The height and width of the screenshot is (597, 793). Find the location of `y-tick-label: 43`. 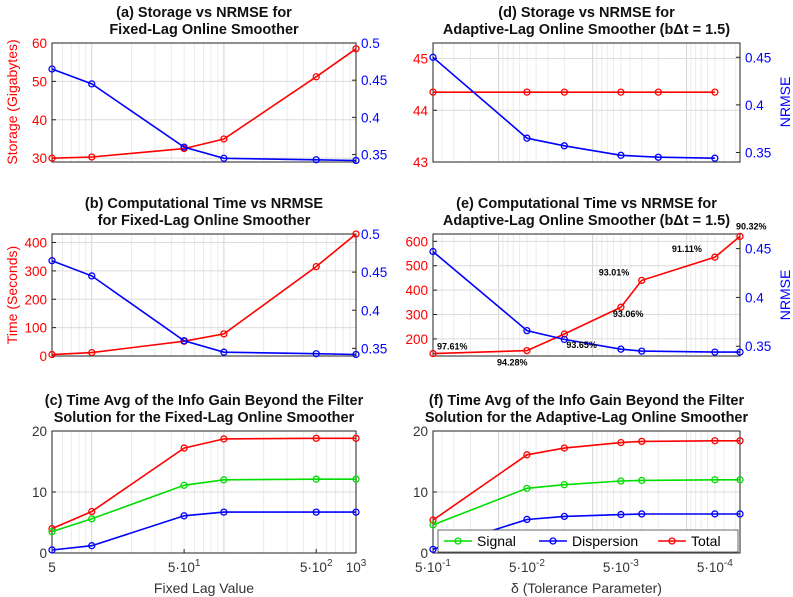

y-tick-label: 43 is located at coordinates (420, 162).